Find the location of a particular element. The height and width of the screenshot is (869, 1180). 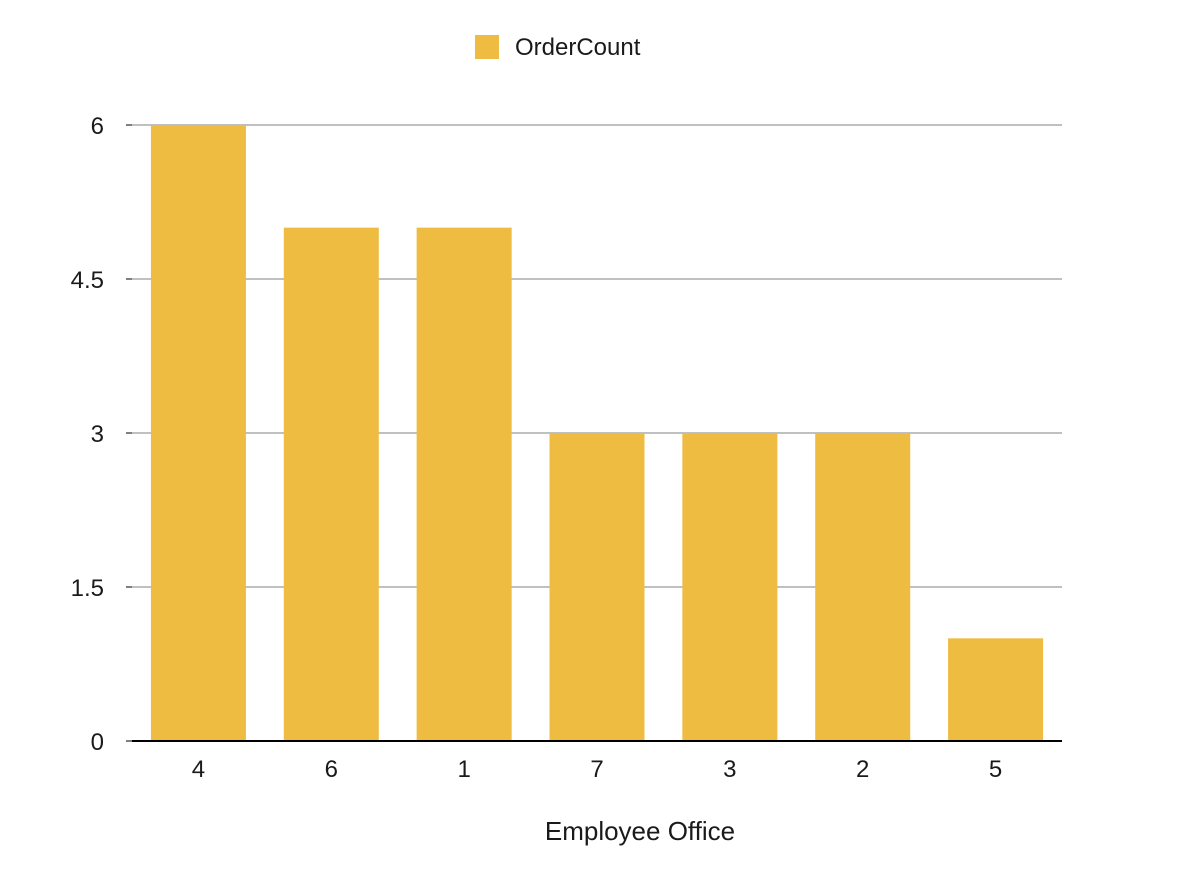

x-tick-label: 2 is located at coordinates (862, 769).